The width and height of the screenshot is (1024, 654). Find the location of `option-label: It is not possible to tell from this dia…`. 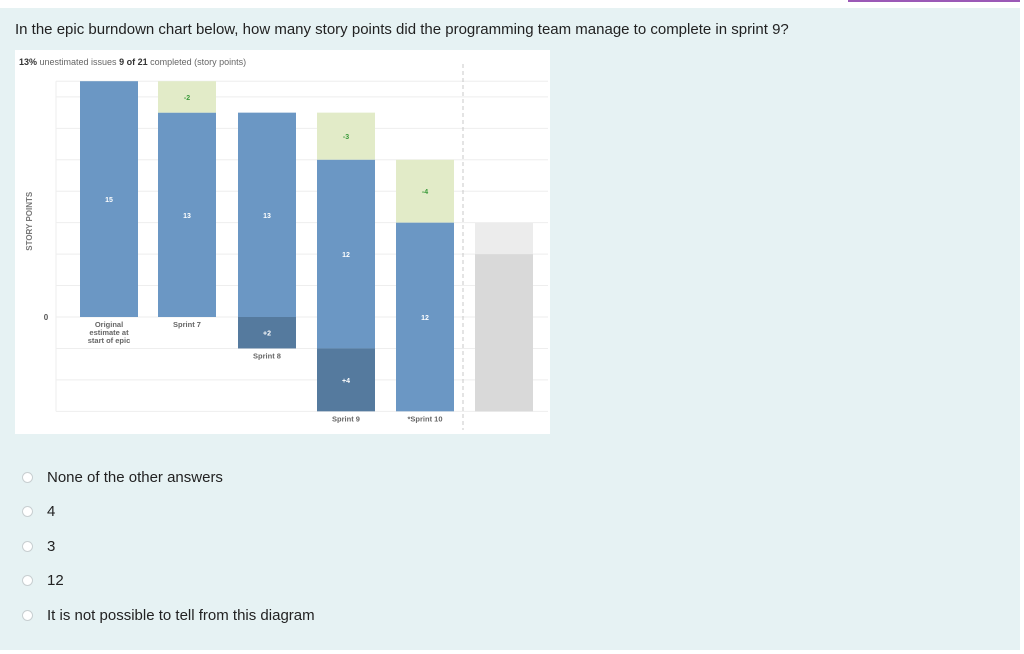

option-label: It is not possible to tell from this dia… is located at coordinates (181, 615).